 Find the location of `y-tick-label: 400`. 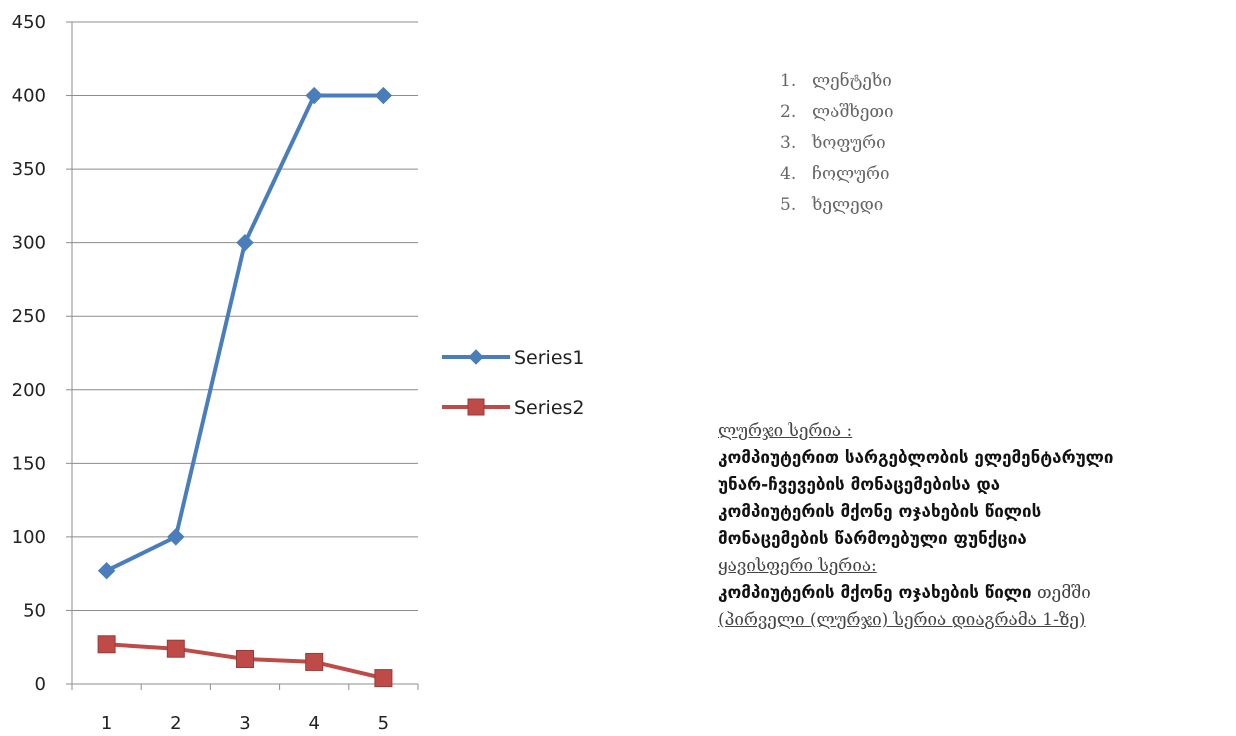

y-tick-label: 400 is located at coordinates (29, 96).